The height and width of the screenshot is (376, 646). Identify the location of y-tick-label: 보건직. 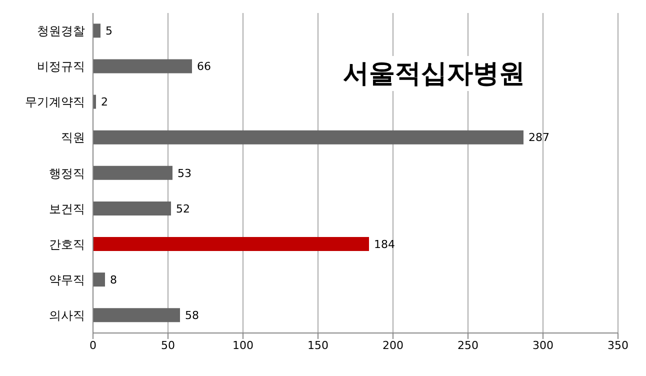
(67, 209).